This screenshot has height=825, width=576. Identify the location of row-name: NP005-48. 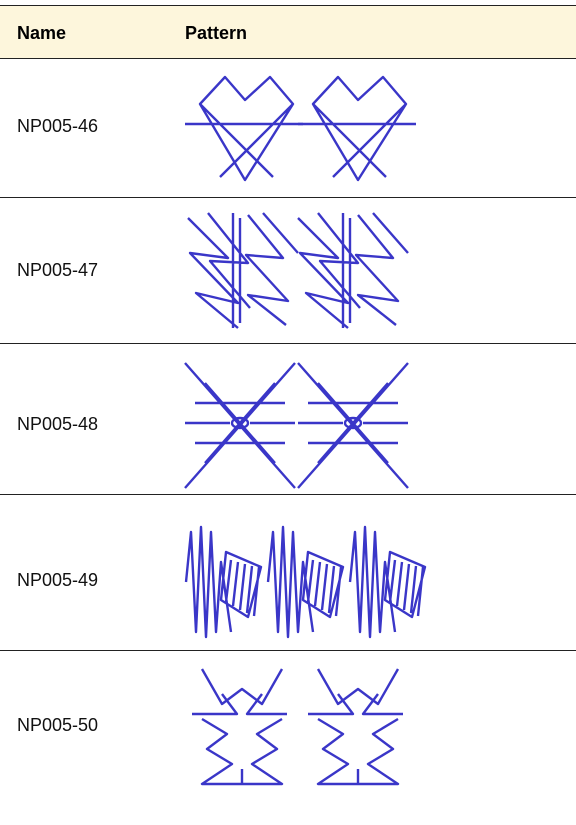
(58, 424).